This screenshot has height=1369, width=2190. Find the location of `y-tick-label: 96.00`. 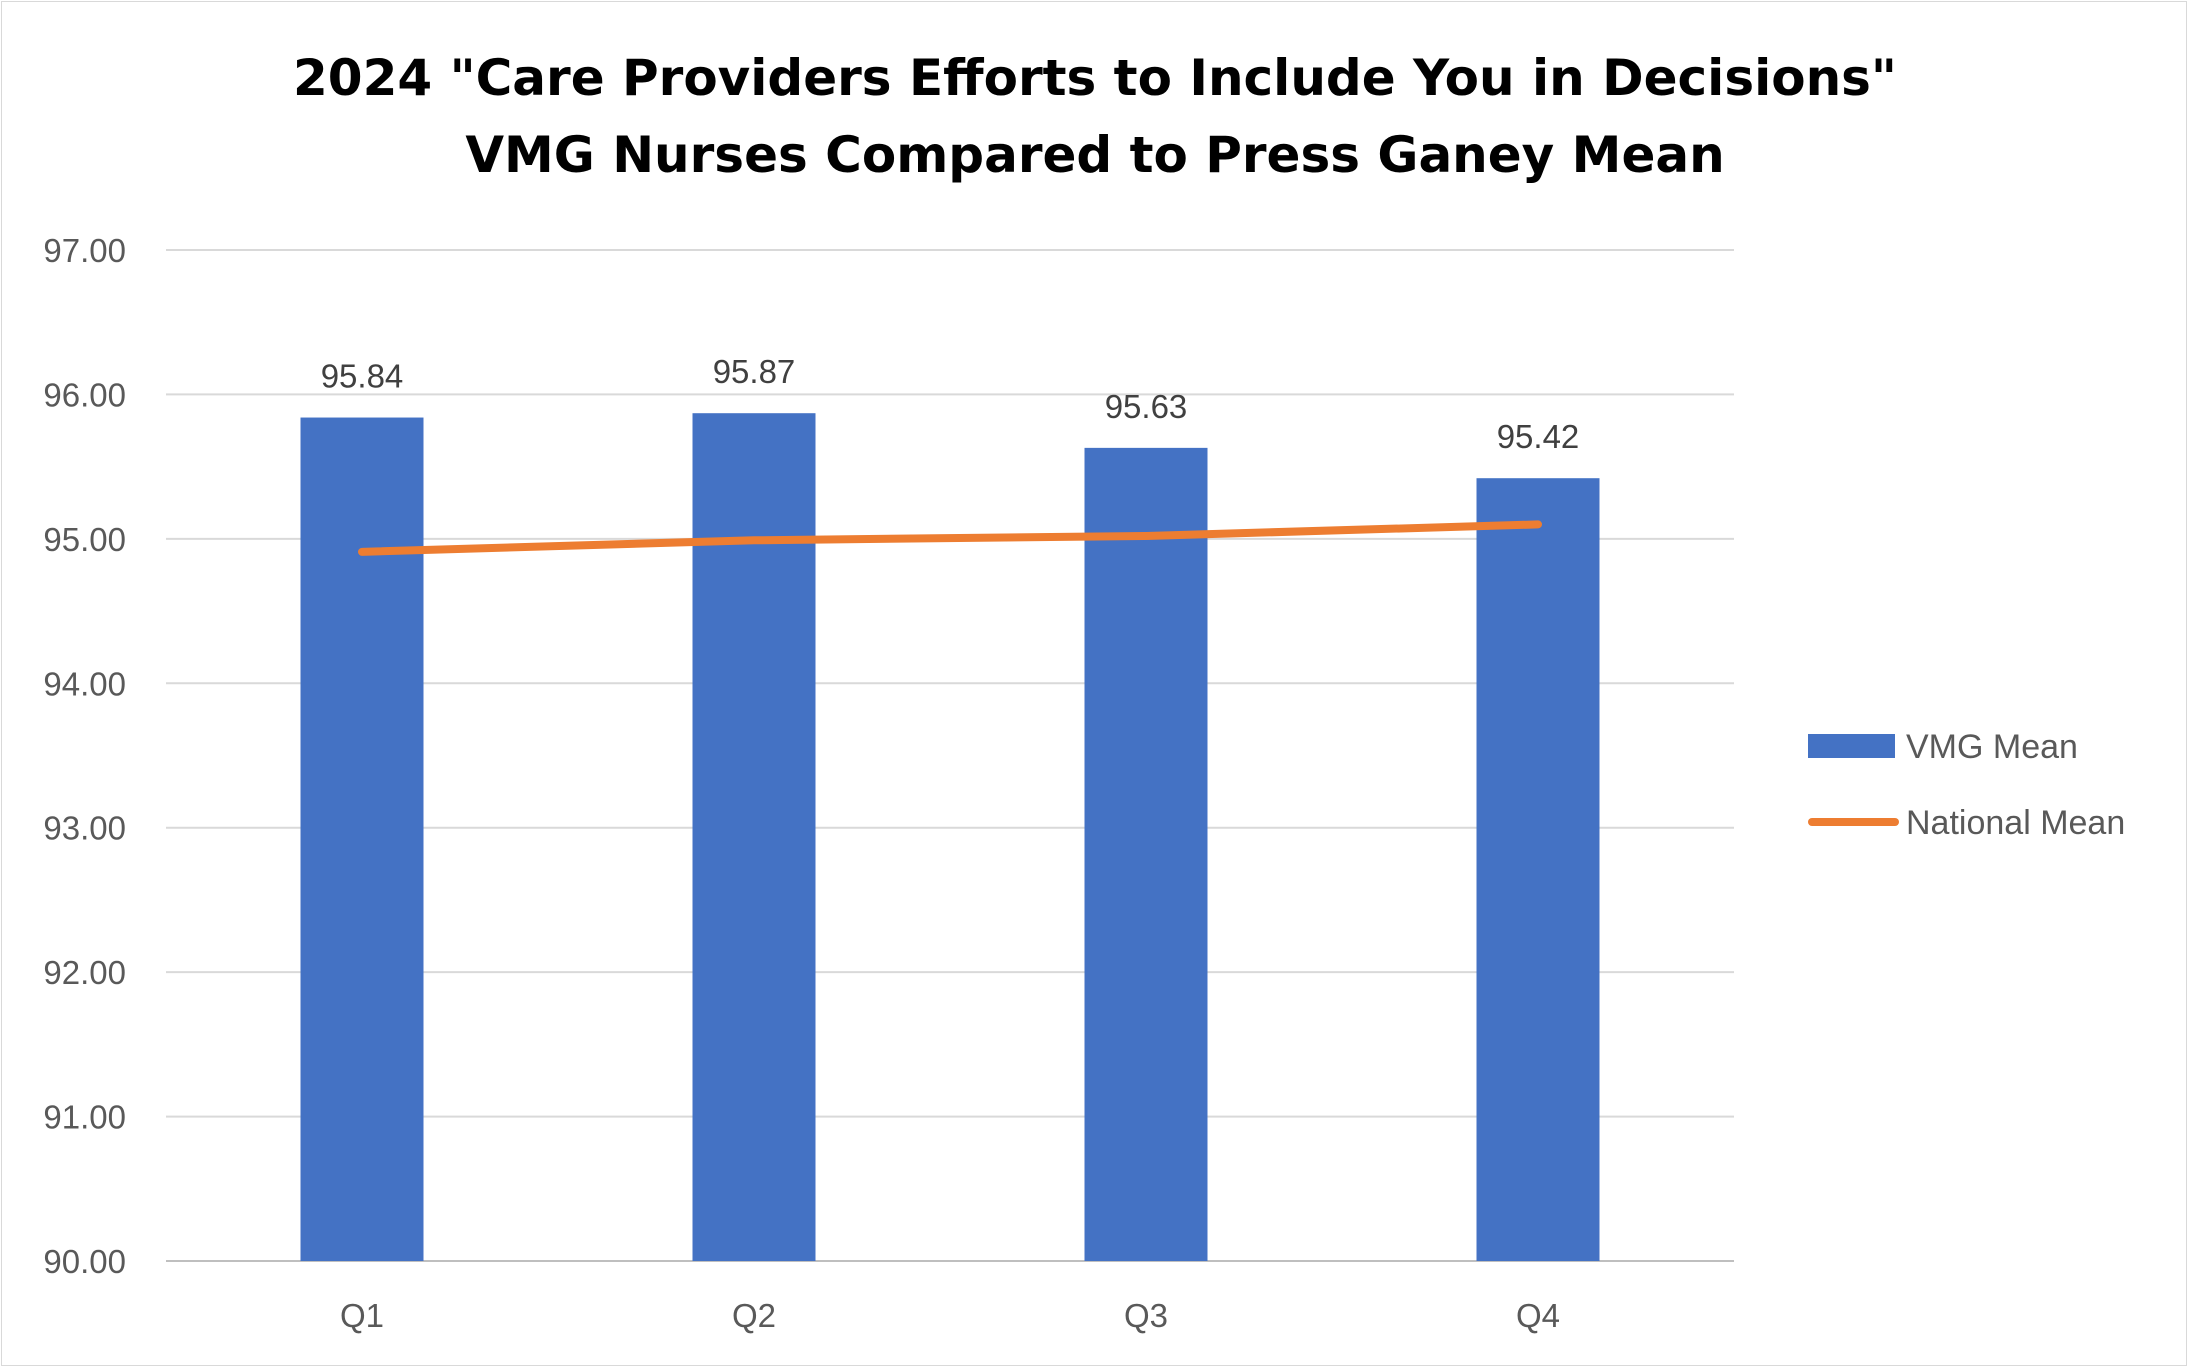

y-tick-label: 96.00 is located at coordinates (84, 394).